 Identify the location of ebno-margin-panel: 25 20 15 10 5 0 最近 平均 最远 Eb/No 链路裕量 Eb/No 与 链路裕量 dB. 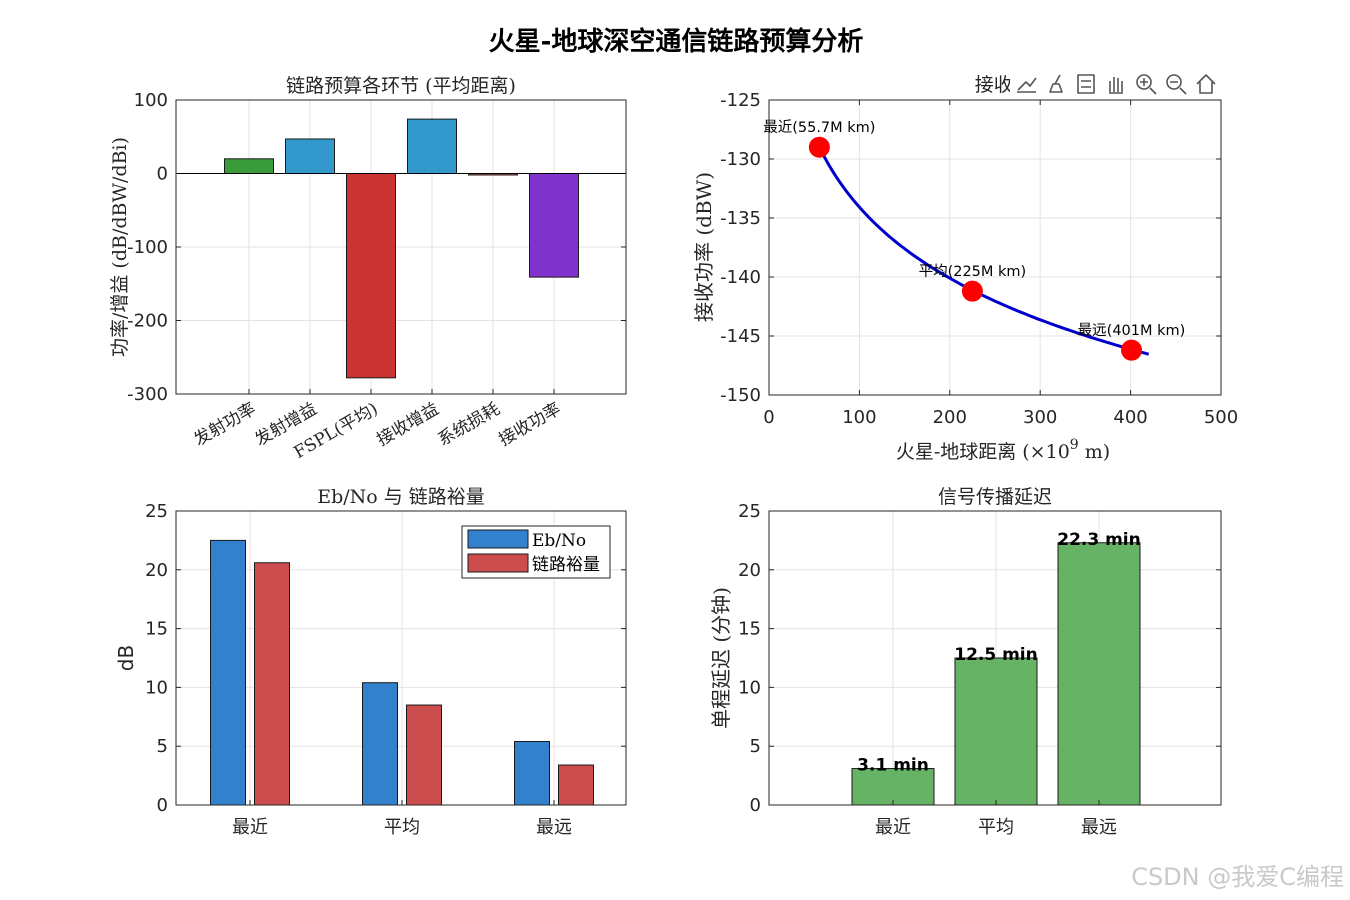
(370, 662).